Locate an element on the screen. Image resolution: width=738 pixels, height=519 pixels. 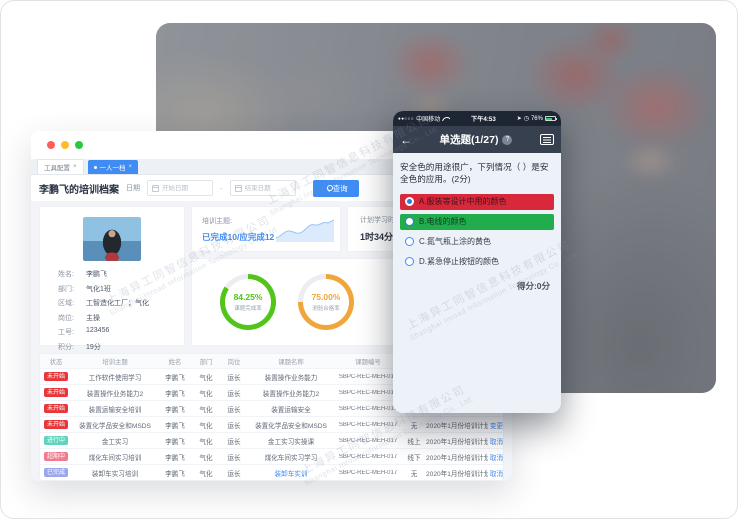
training-topic-card: 培训主题: 已完成10/应完成12 is located at coordinates (266, 229).